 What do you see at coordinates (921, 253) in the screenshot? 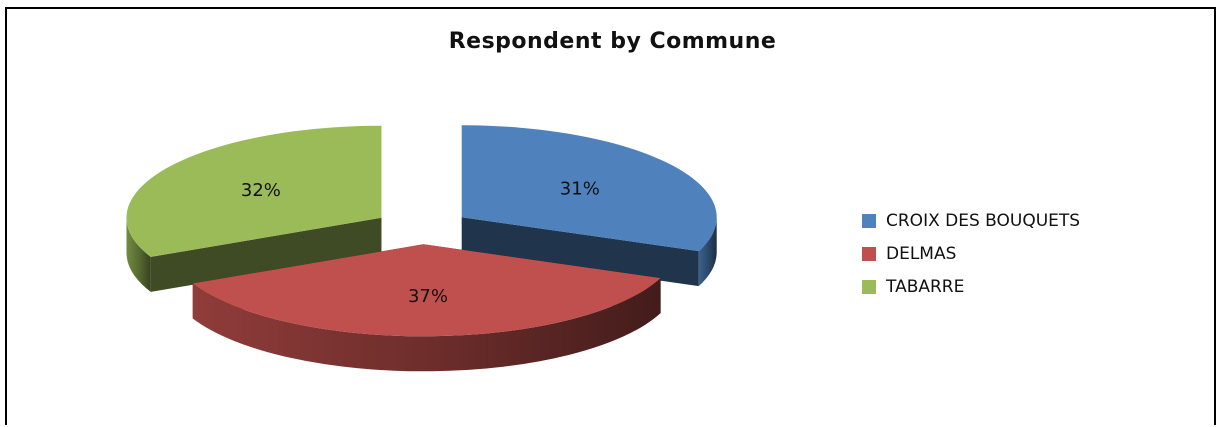
I see `legend-label: DELMAS` at bounding box center [921, 253].